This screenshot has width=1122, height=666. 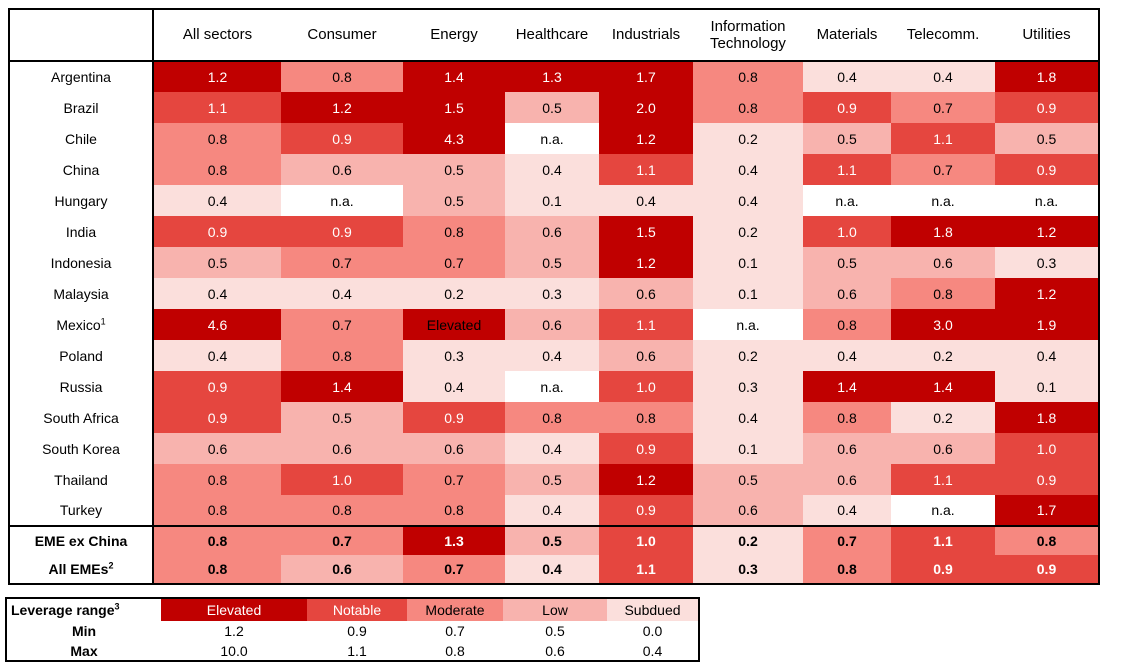 What do you see at coordinates (554, 386) in the screenshot?
I see `table-row: Russia 0.9 1.4 0.4 n.a. 1.0 0.3 1.4 1.4 0.1` at bounding box center [554, 386].